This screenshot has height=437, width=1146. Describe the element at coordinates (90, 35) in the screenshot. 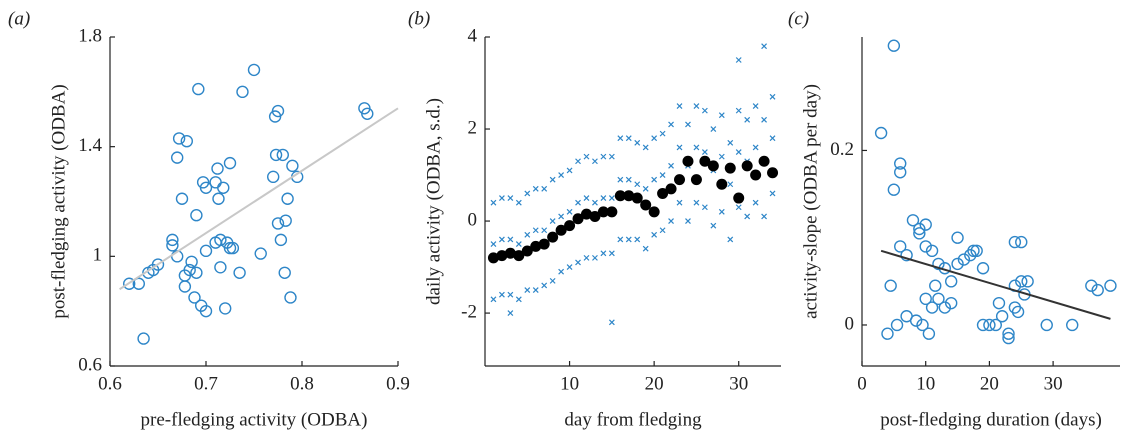

I see `y-tick-label: 1.8` at that location.